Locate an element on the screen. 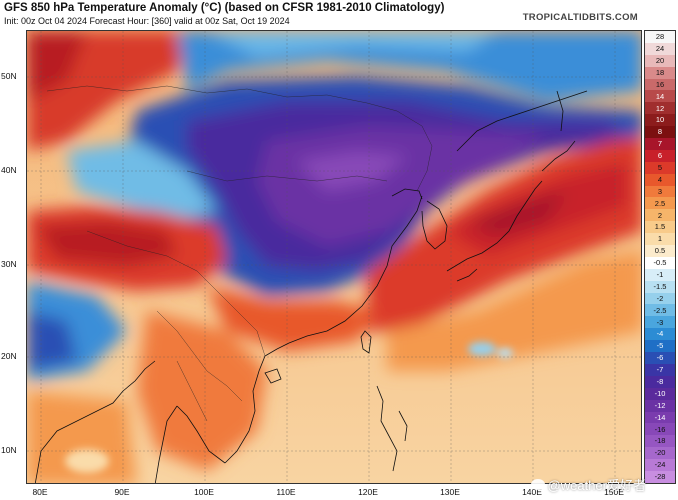 Image resolution: width=678 pixels, height=500 pixels. lon-label-90e: 90E is located at coordinates (122, 492).